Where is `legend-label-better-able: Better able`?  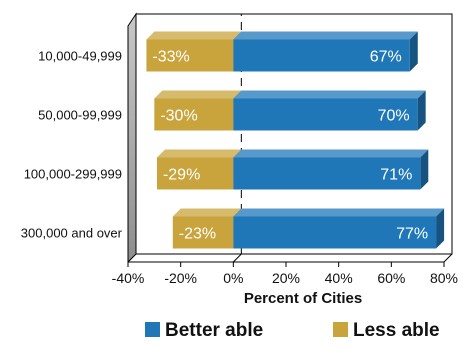 legend-label-better-able: Better able is located at coordinates (214, 330).